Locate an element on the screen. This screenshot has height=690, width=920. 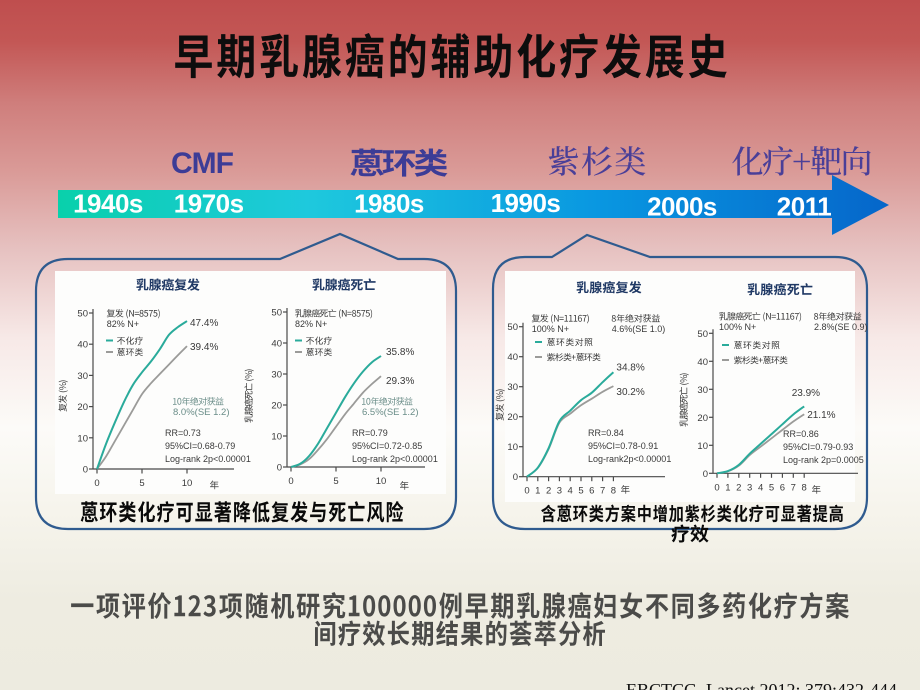
svg-text: 35.8% is located at coordinates (400, 352).